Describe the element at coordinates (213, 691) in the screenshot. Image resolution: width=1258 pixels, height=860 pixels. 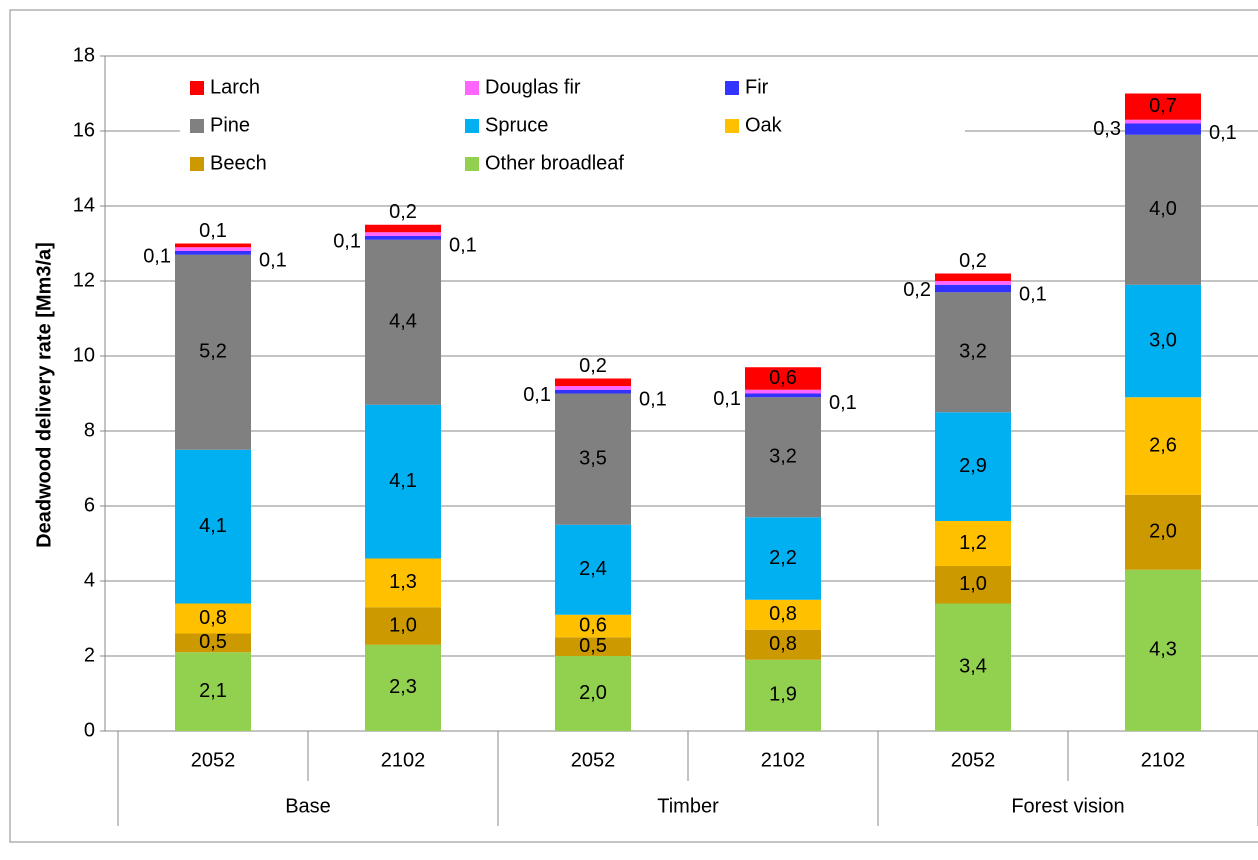
I see `data-label: 2,1` at that location.